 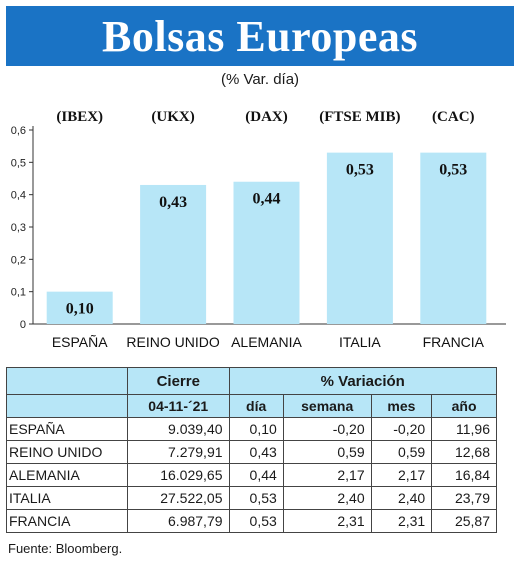 I want to click on index-code-label: (DAX), so click(x=266, y=117).